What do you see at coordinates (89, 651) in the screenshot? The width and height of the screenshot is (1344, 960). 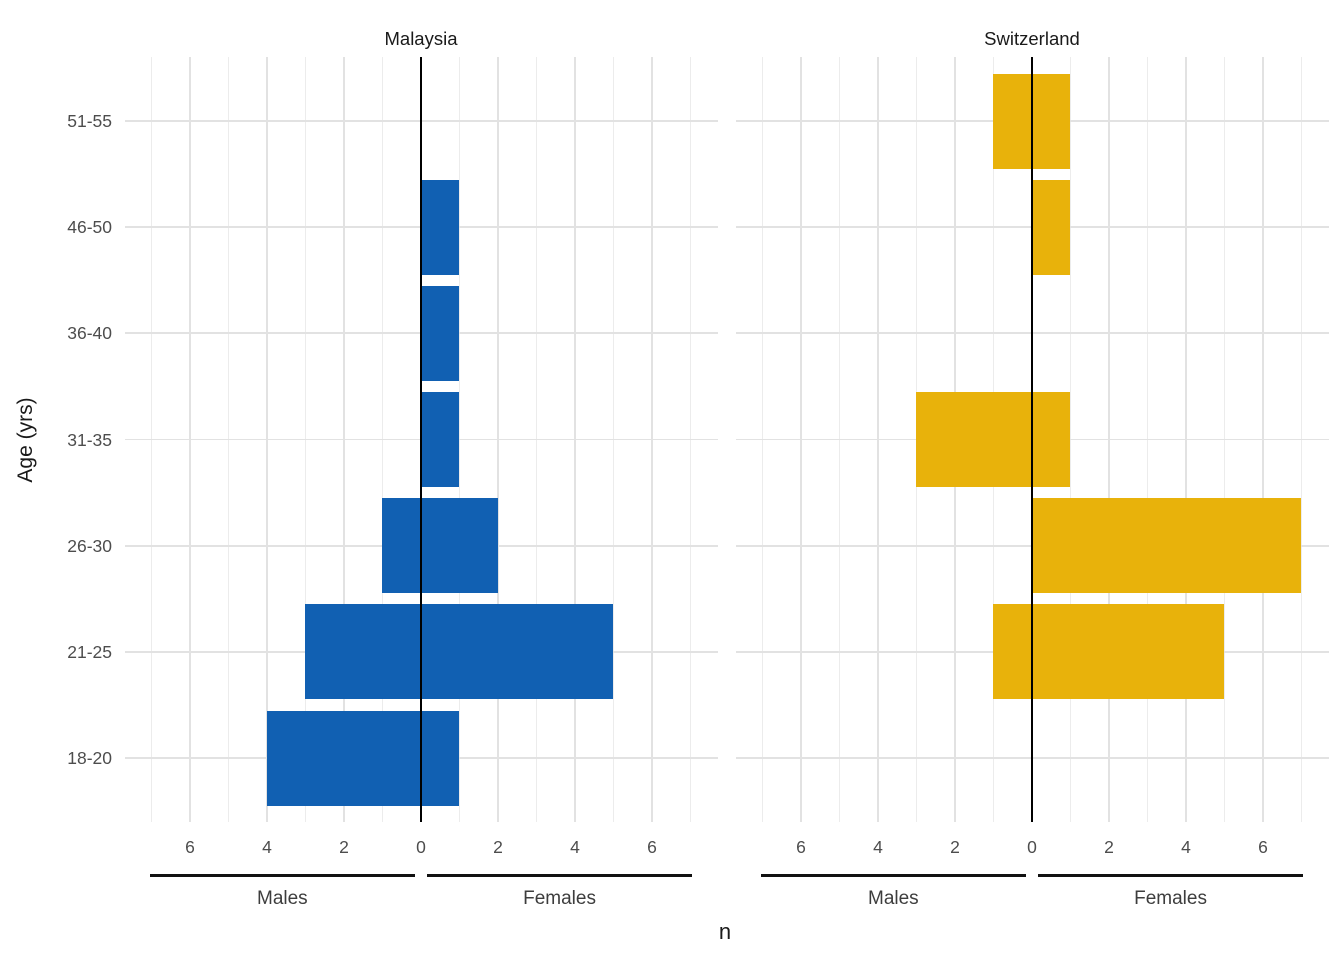 I see `y-tick-label: 21-25` at bounding box center [89, 651].